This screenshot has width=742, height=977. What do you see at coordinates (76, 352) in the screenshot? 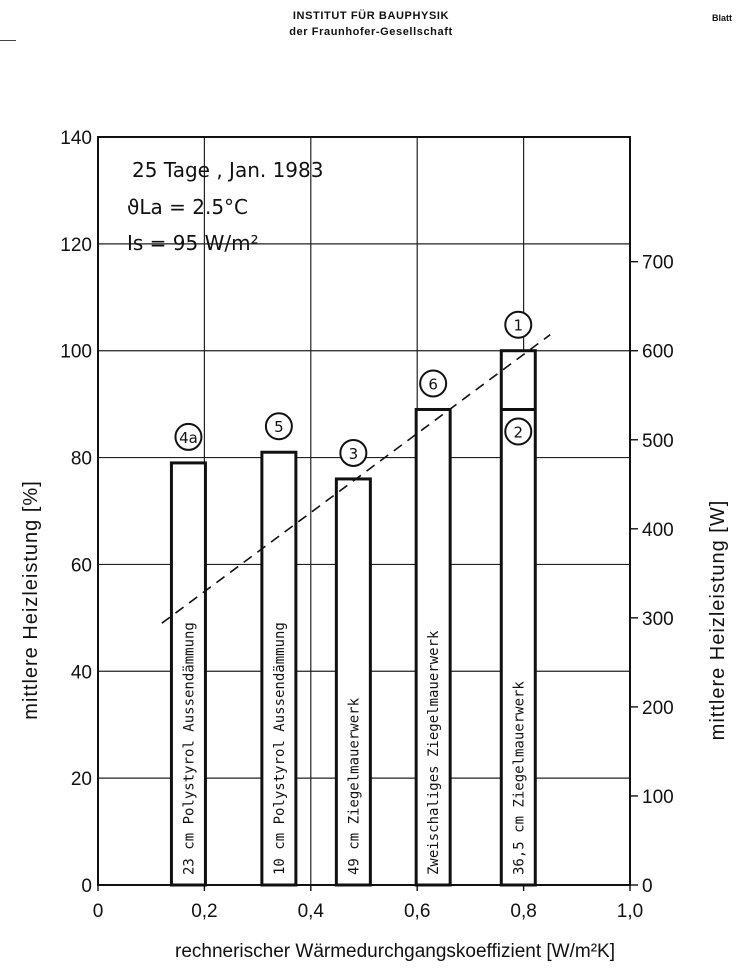
I see `y-tick-left-label: 100` at bounding box center [76, 352].